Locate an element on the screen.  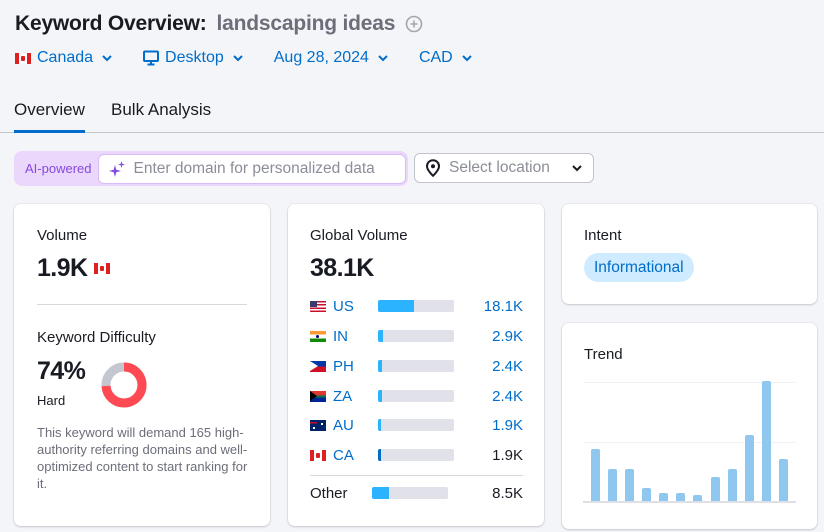
south-africa-flag-icon is located at coordinates (318, 396).